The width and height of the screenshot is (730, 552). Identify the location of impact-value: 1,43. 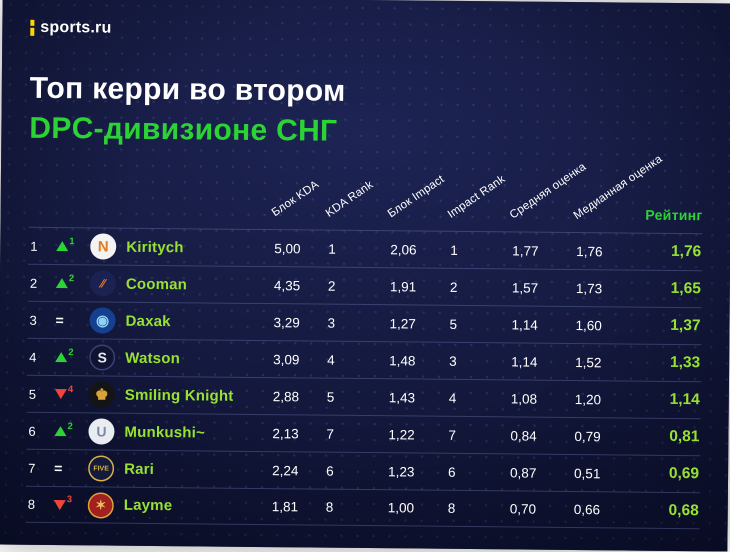
(402, 397).